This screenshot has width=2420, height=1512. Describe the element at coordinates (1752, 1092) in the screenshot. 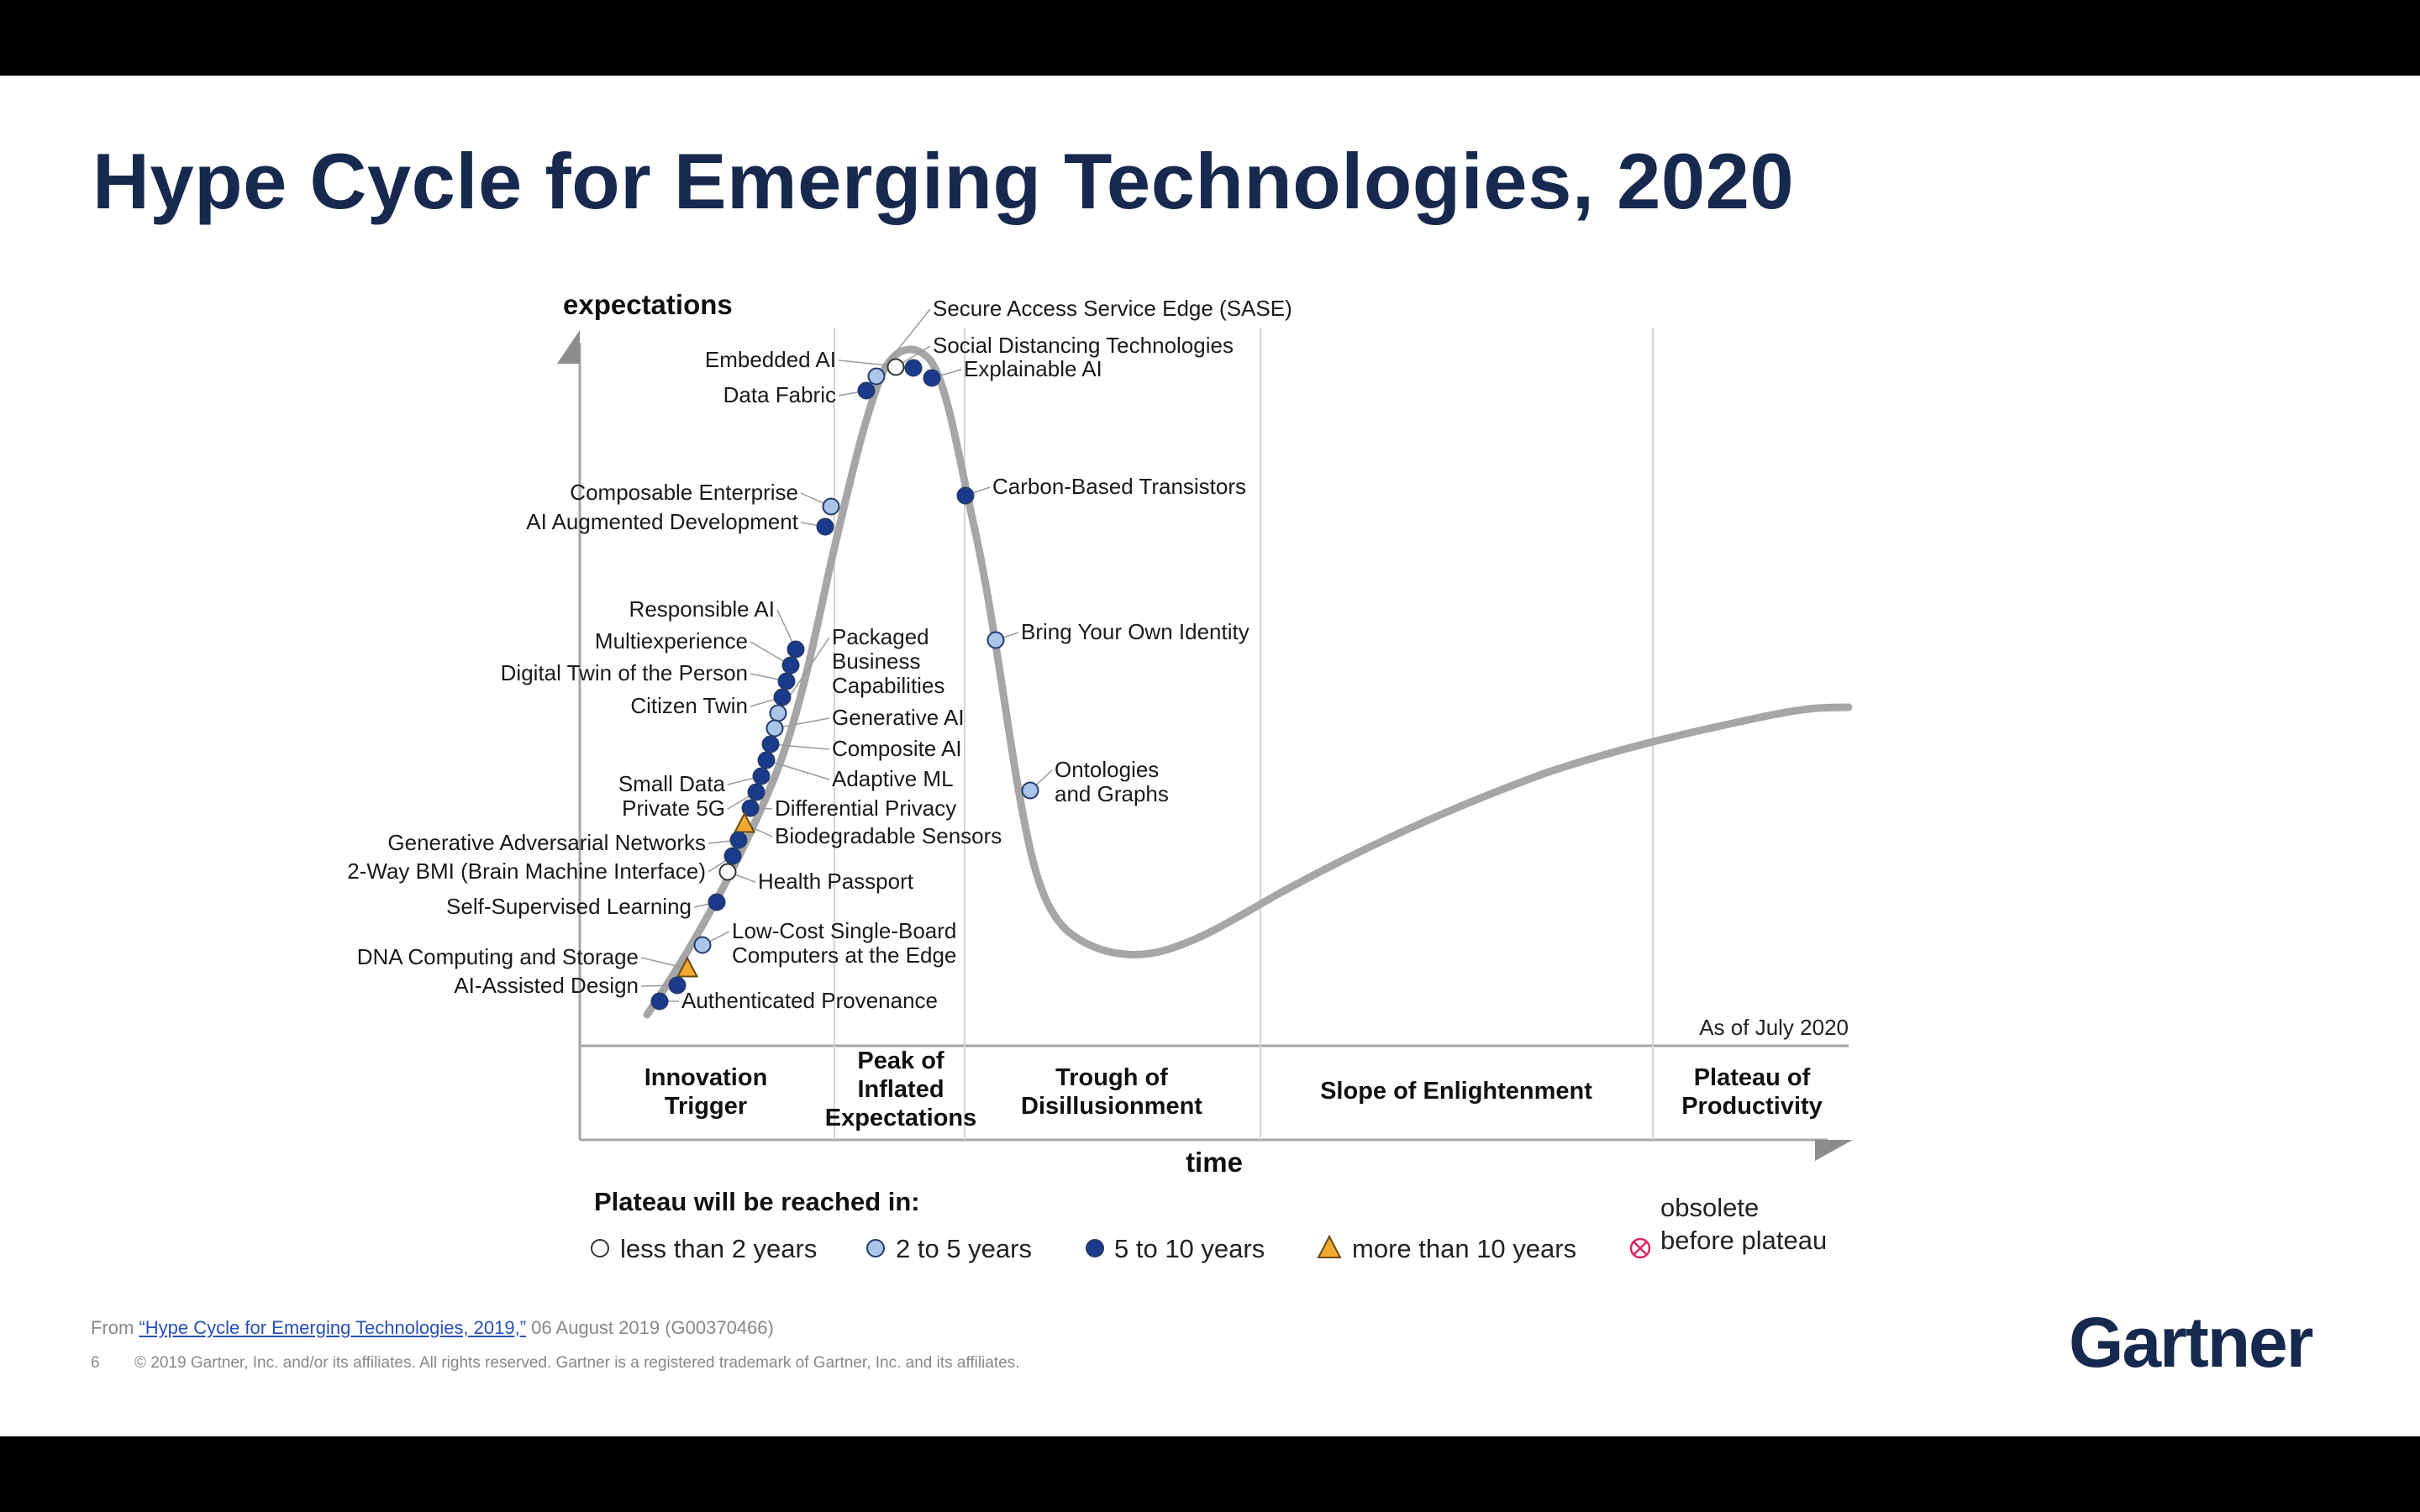

I see `phase-plateau-of-productivity: Plateau of Productivity` at that location.